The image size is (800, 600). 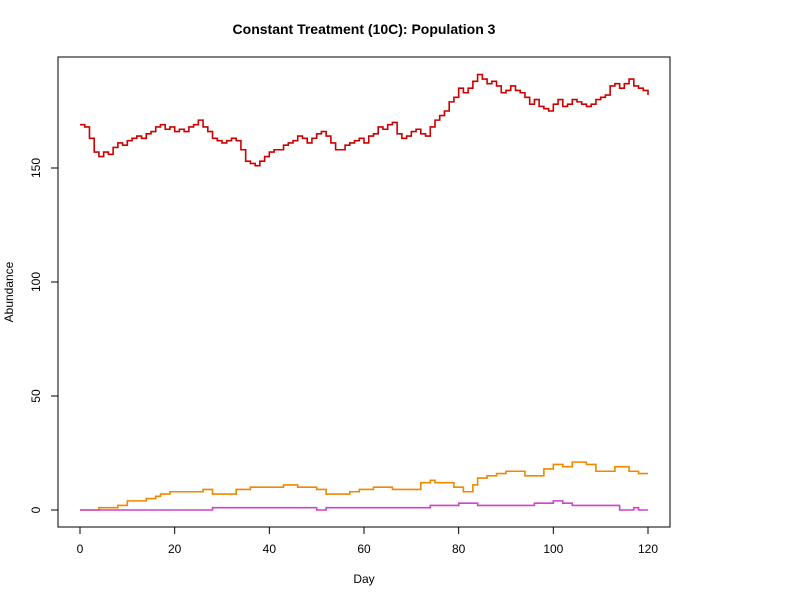 I want to click on x-axis-label: Day, so click(x=363, y=579).